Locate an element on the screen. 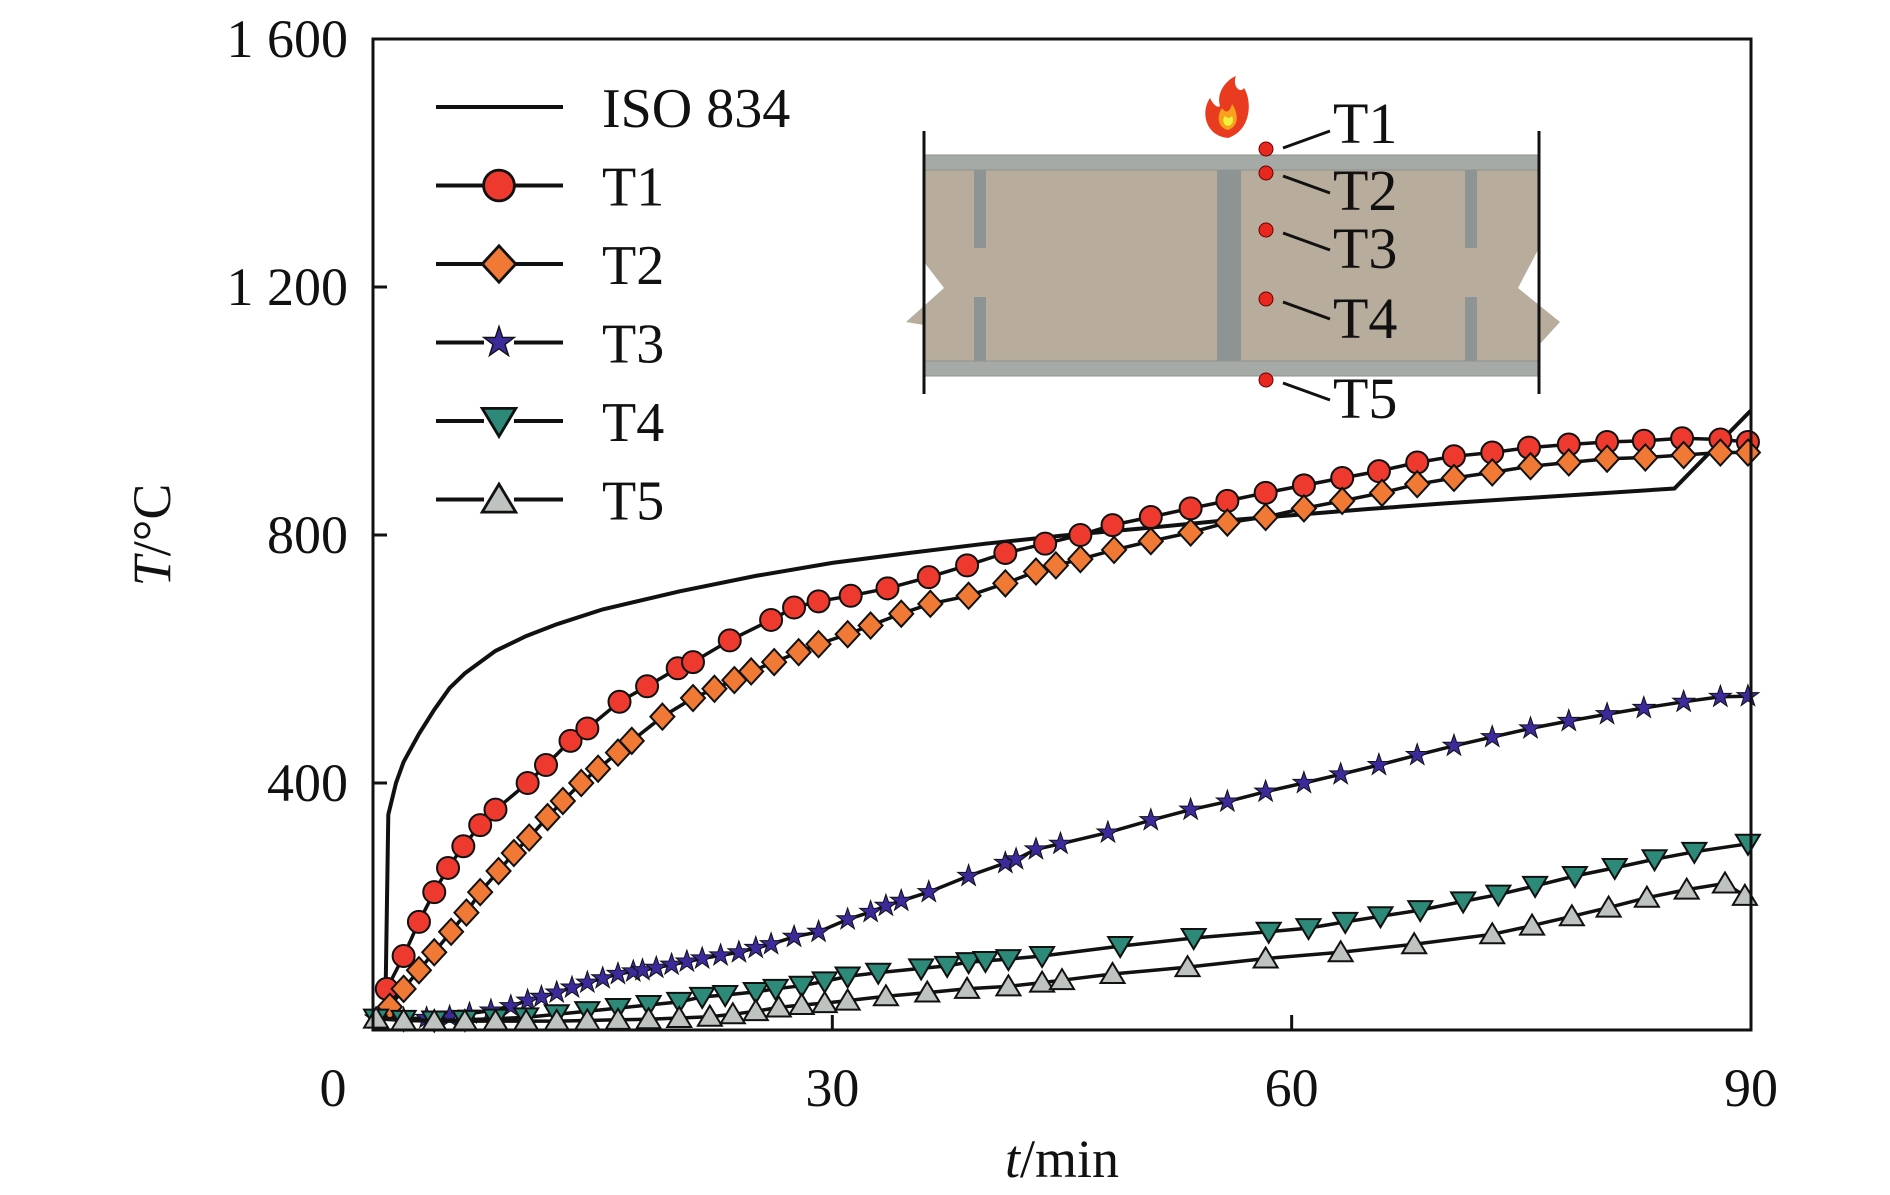  legend-item-t1: T1 is located at coordinates (550, 188).